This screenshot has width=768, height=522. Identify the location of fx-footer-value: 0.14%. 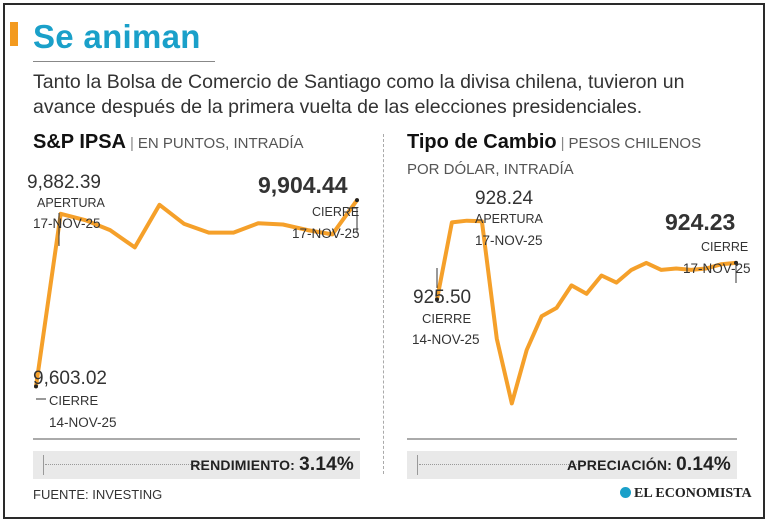
(703, 464).